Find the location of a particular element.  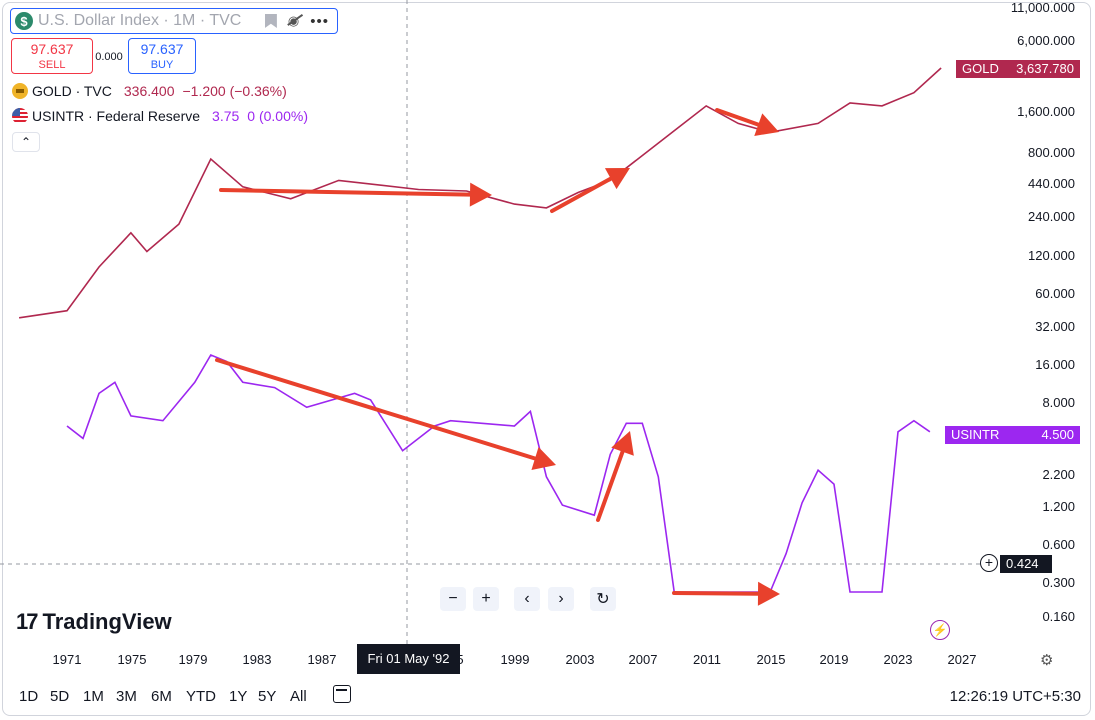

gold-tag-value: 3,637.780 is located at coordinates (1040, 69).